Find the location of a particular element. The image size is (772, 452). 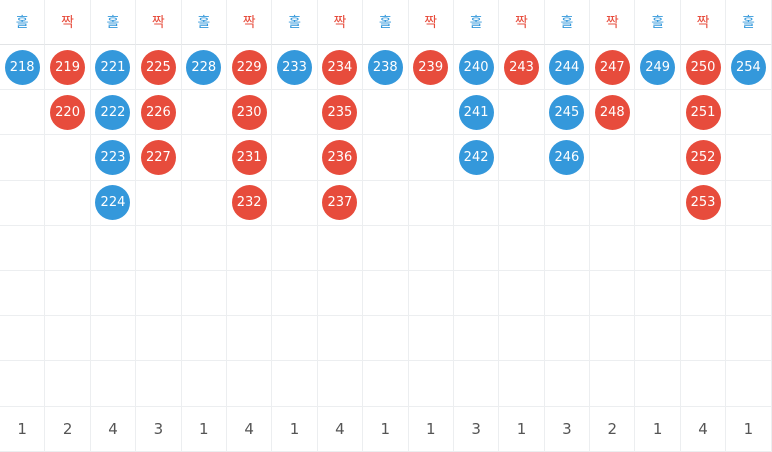

column-count-cell: 4 is located at coordinates (249, 429).